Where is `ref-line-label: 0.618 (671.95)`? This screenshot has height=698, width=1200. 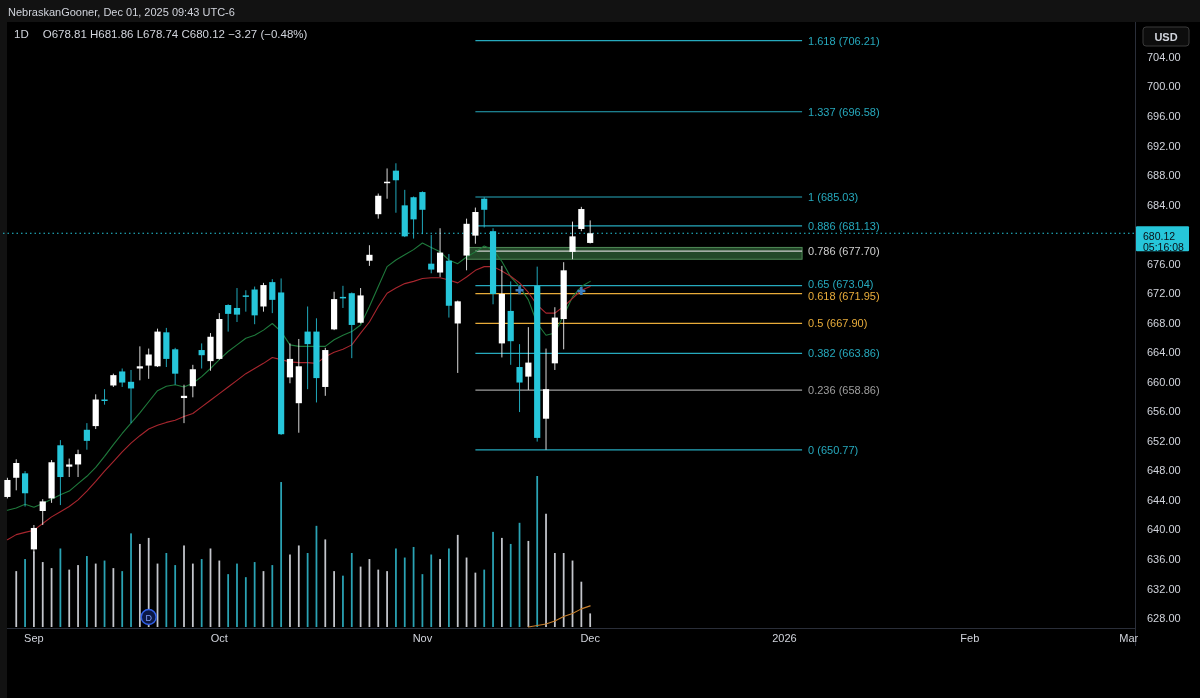 ref-line-label: 0.618 (671.95) is located at coordinates (844, 295).